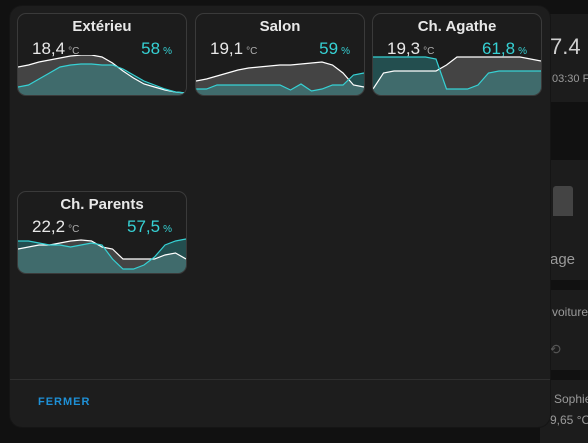 The image size is (588, 443). I want to click on card-title: Extérieu, so click(102, 26).